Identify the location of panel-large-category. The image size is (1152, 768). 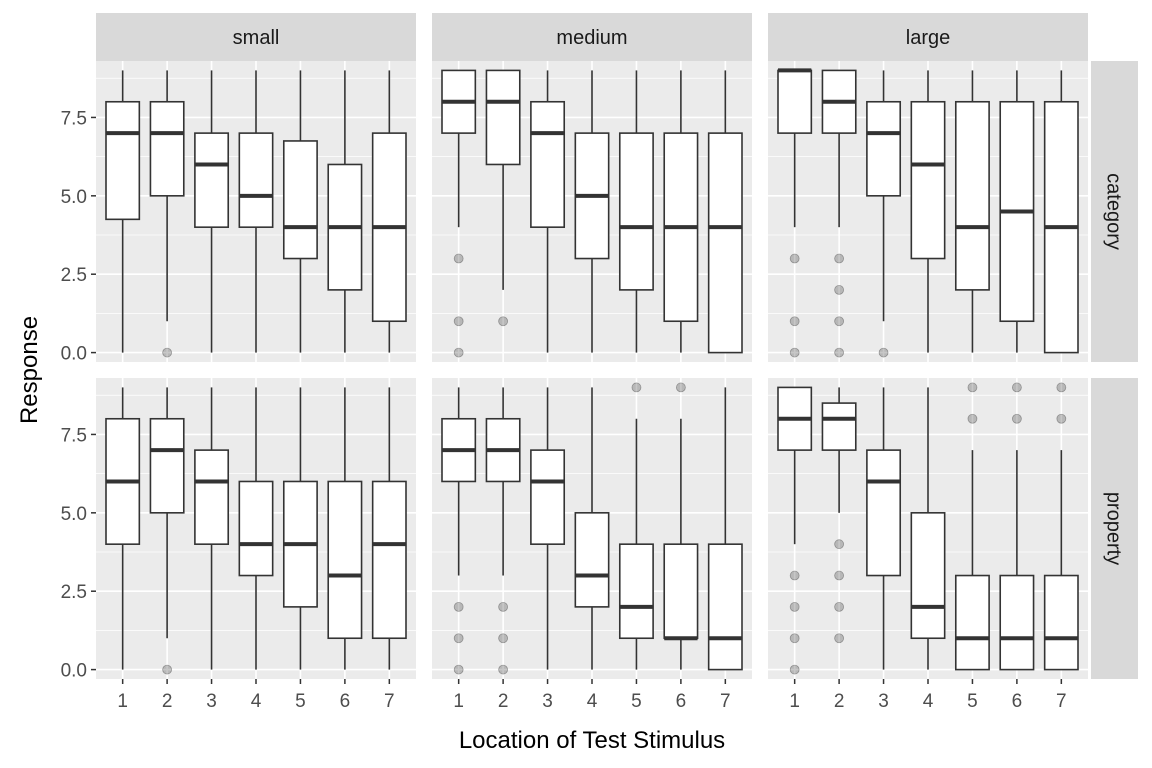
(928, 211).